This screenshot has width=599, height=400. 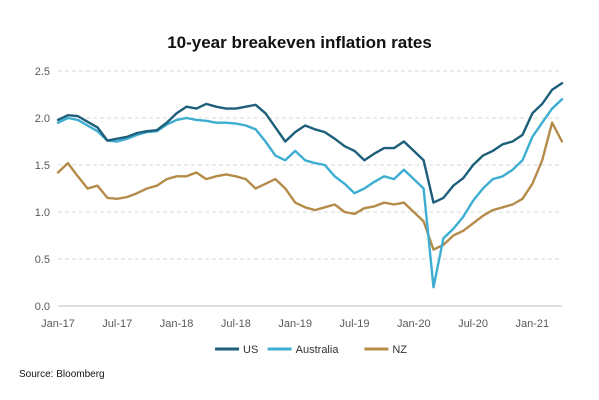 What do you see at coordinates (42, 72) in the screenshot?
I see `y-tick-label: 2.5` at bounding box center [42, 72].